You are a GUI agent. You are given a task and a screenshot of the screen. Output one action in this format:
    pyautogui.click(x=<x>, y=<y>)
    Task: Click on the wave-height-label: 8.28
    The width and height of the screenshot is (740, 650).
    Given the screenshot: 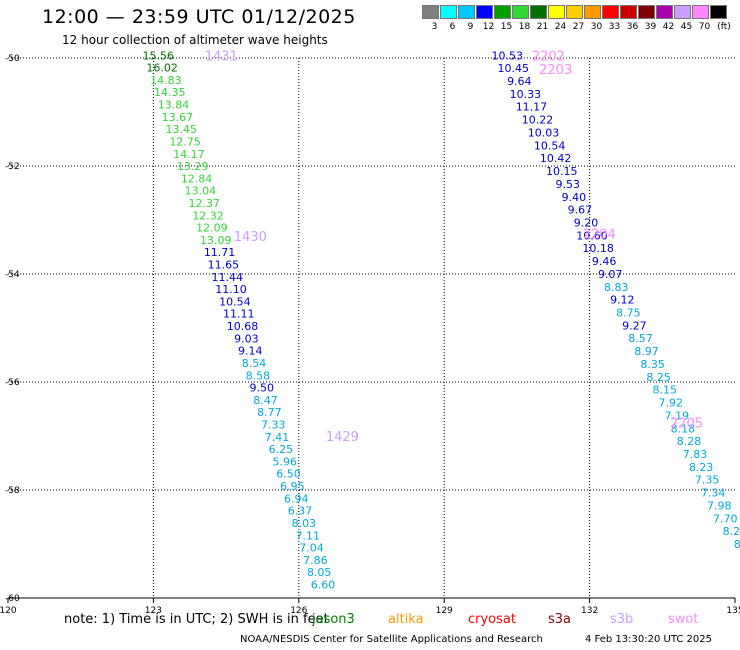 What is the action you would take?
    pyautogui.click(x=689, y=441)
    